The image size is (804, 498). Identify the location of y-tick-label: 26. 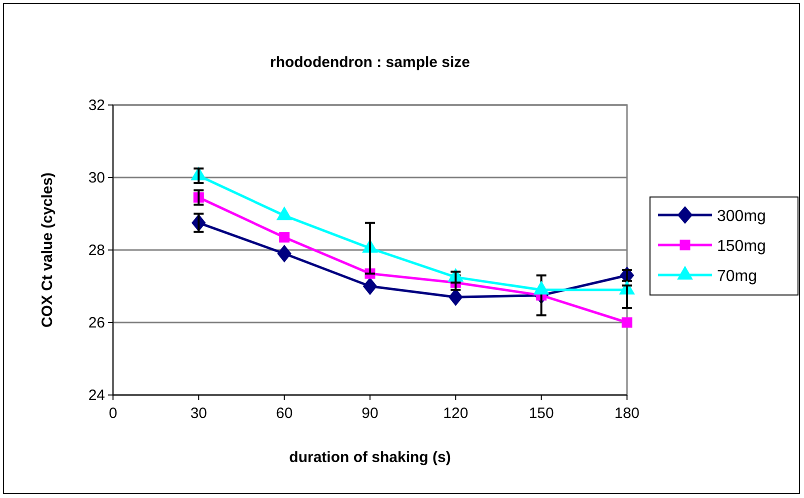
(96, 323).